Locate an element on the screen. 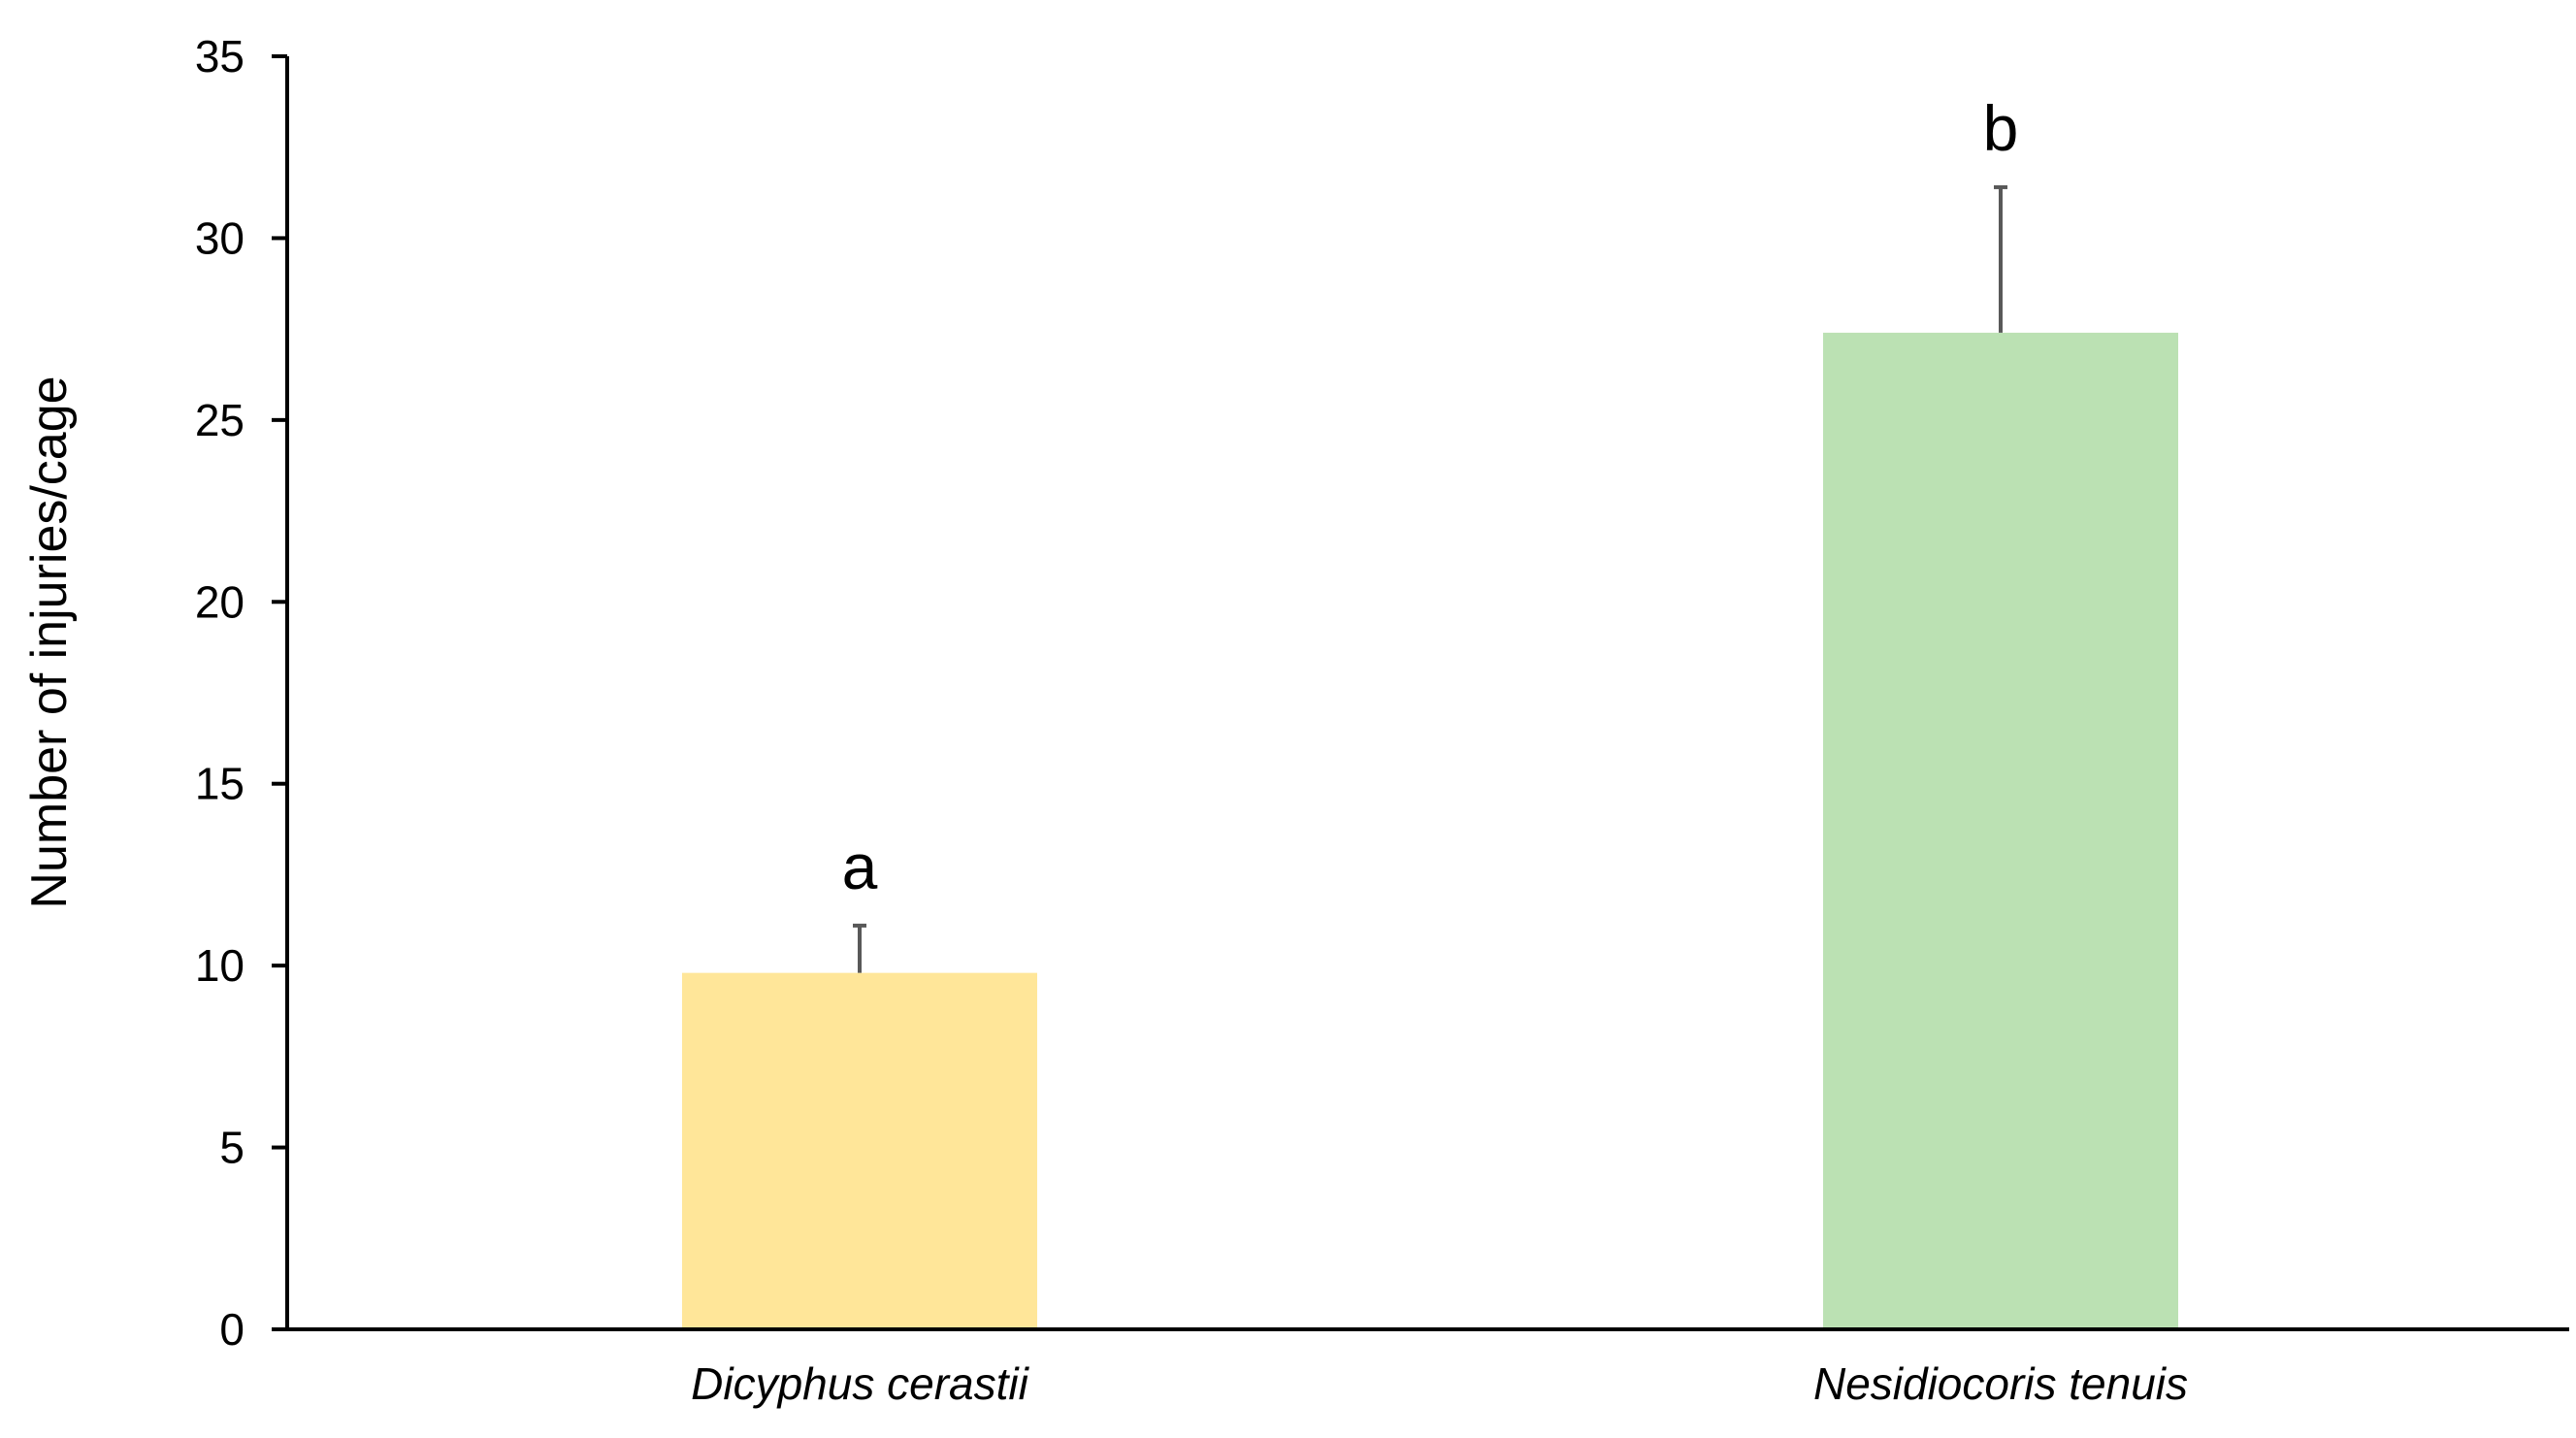 The image size is (2576, 1438). y-tick-label: 25 is located at coordinates (220, 420).